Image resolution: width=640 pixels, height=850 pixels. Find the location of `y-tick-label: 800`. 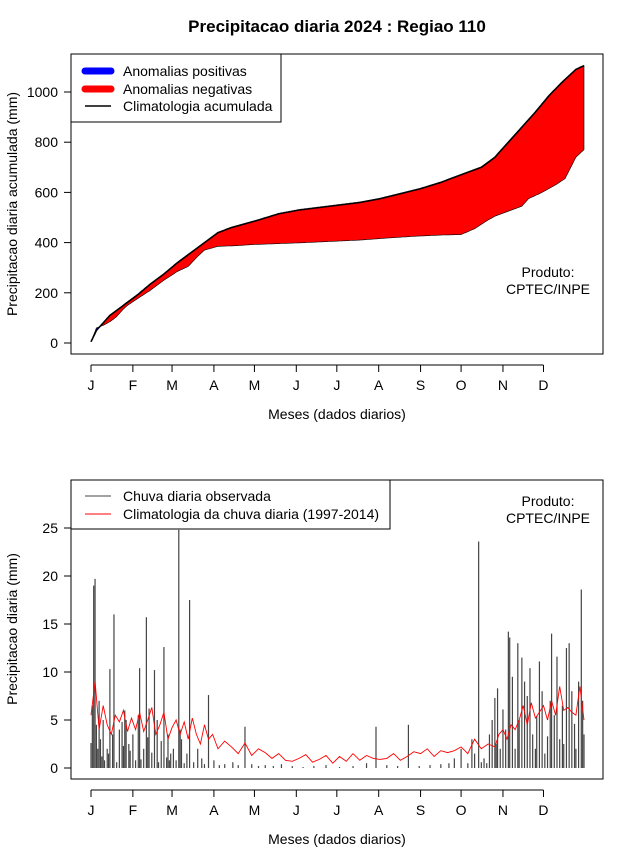

y-tick-label: 800 is located at coordinates (47, 142).